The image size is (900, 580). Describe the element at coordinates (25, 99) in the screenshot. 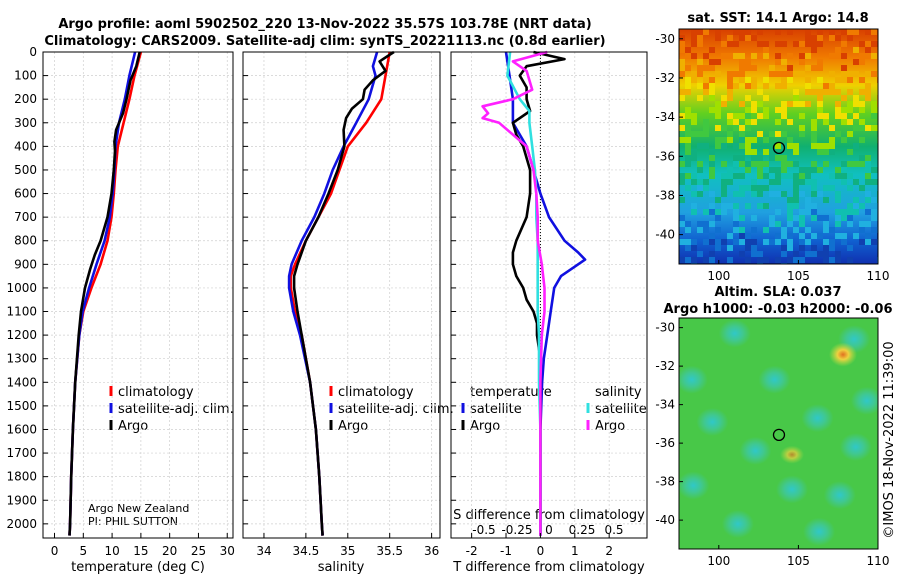

I see `y-tick-label: 200` at that location.